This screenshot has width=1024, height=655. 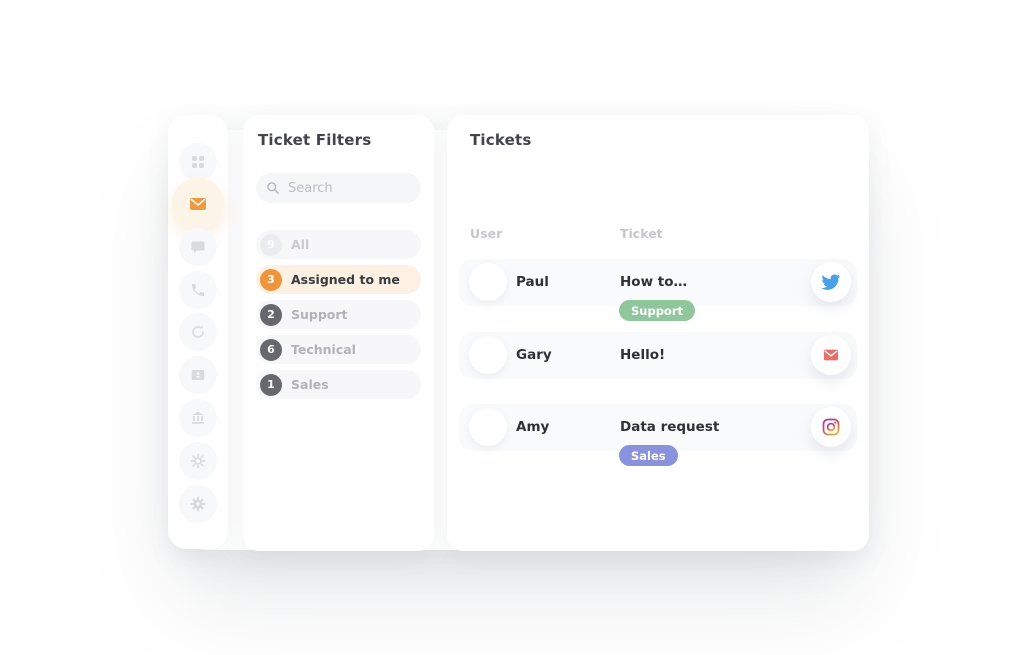 I want to click on ticket-row-paul: Paul How to… Support, so click(x=658, y=290).